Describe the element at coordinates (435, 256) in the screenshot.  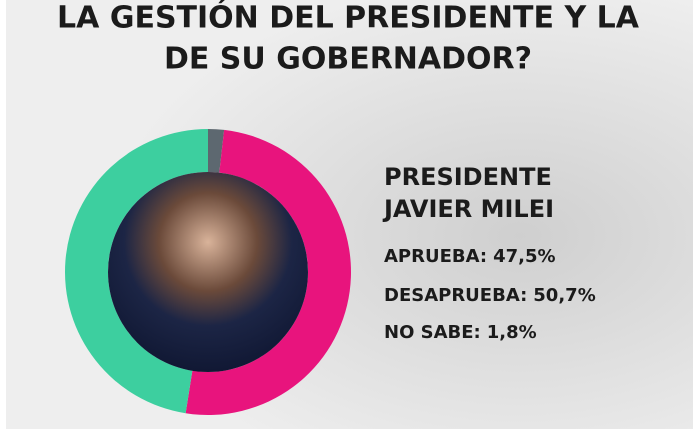
I see `legend-label: APRUEBA:` at that location.